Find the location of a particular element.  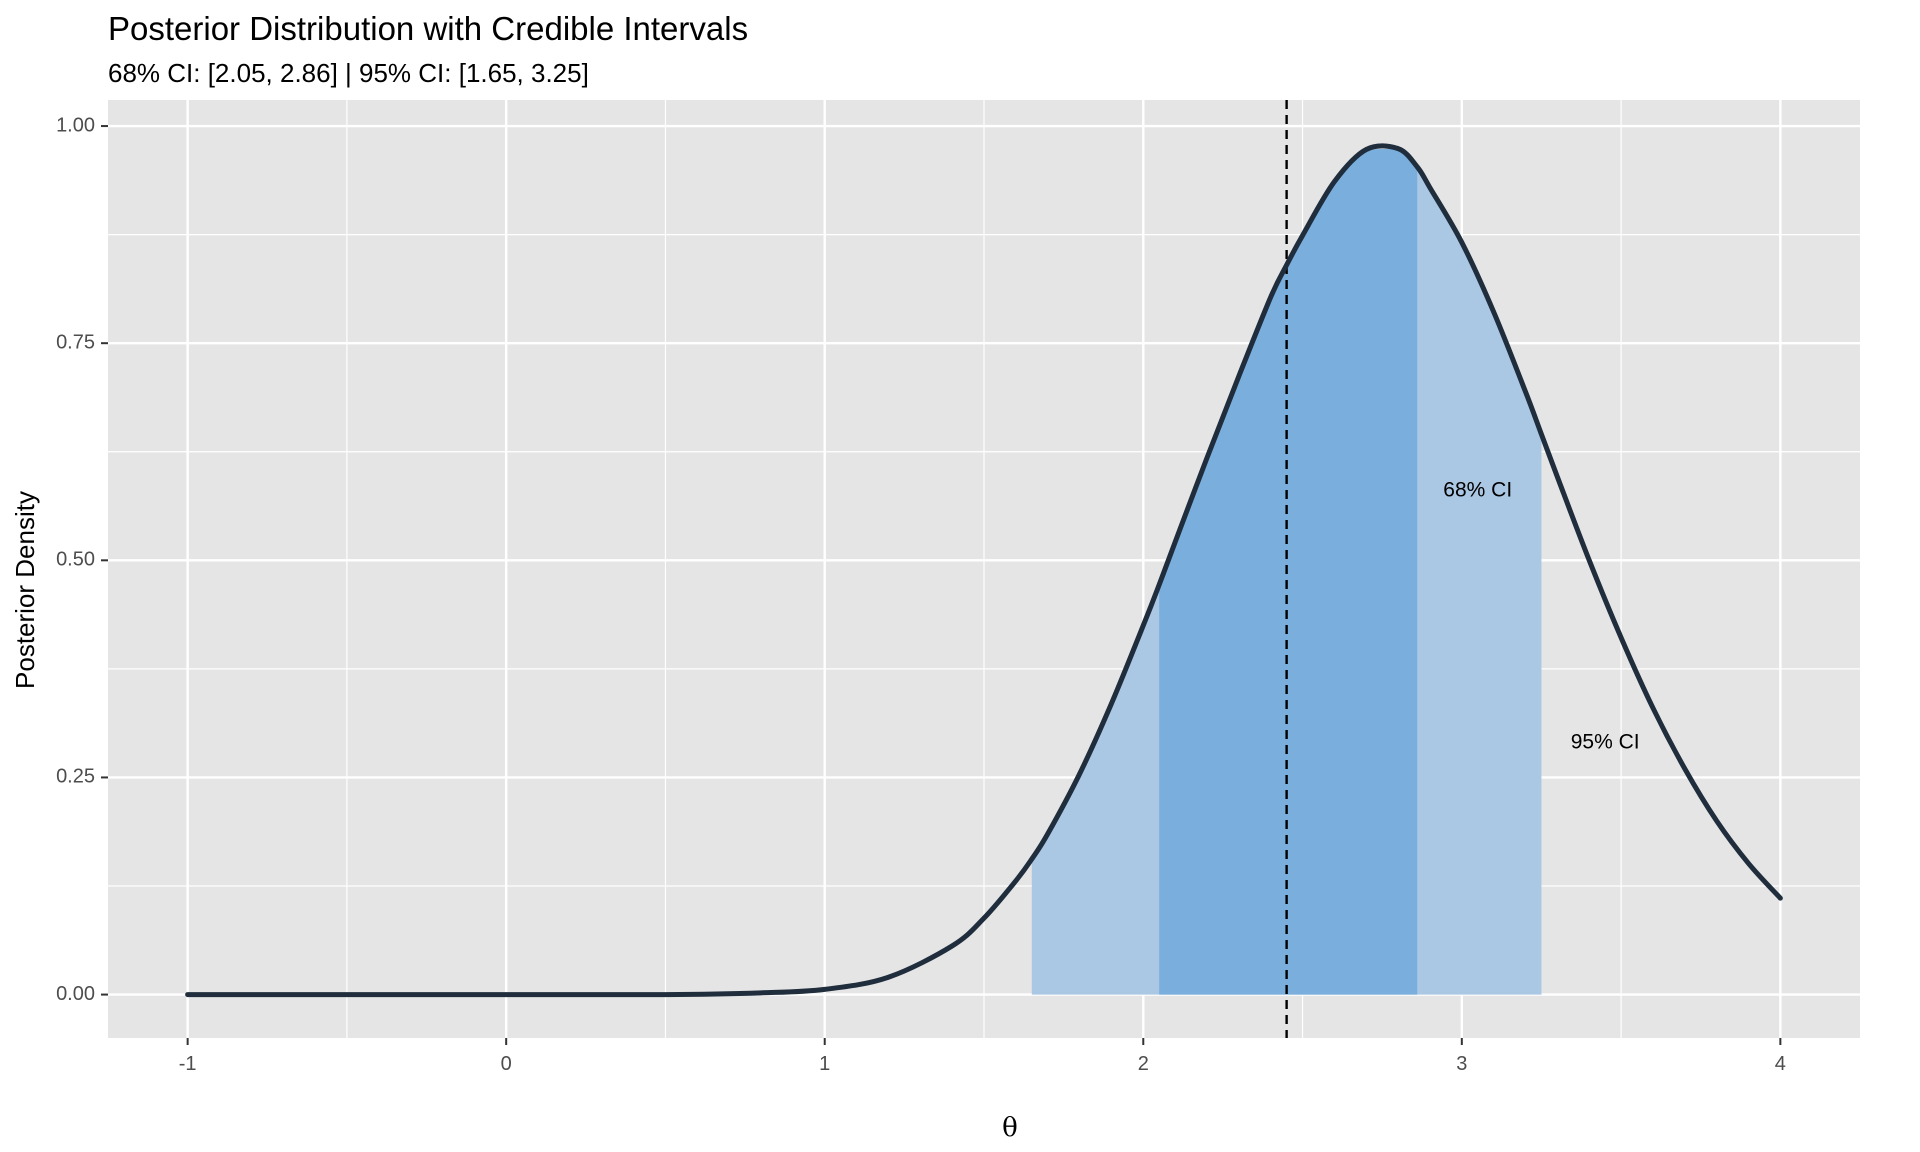

y-tick-label: 0.50 is located at coordinates (75, 560).